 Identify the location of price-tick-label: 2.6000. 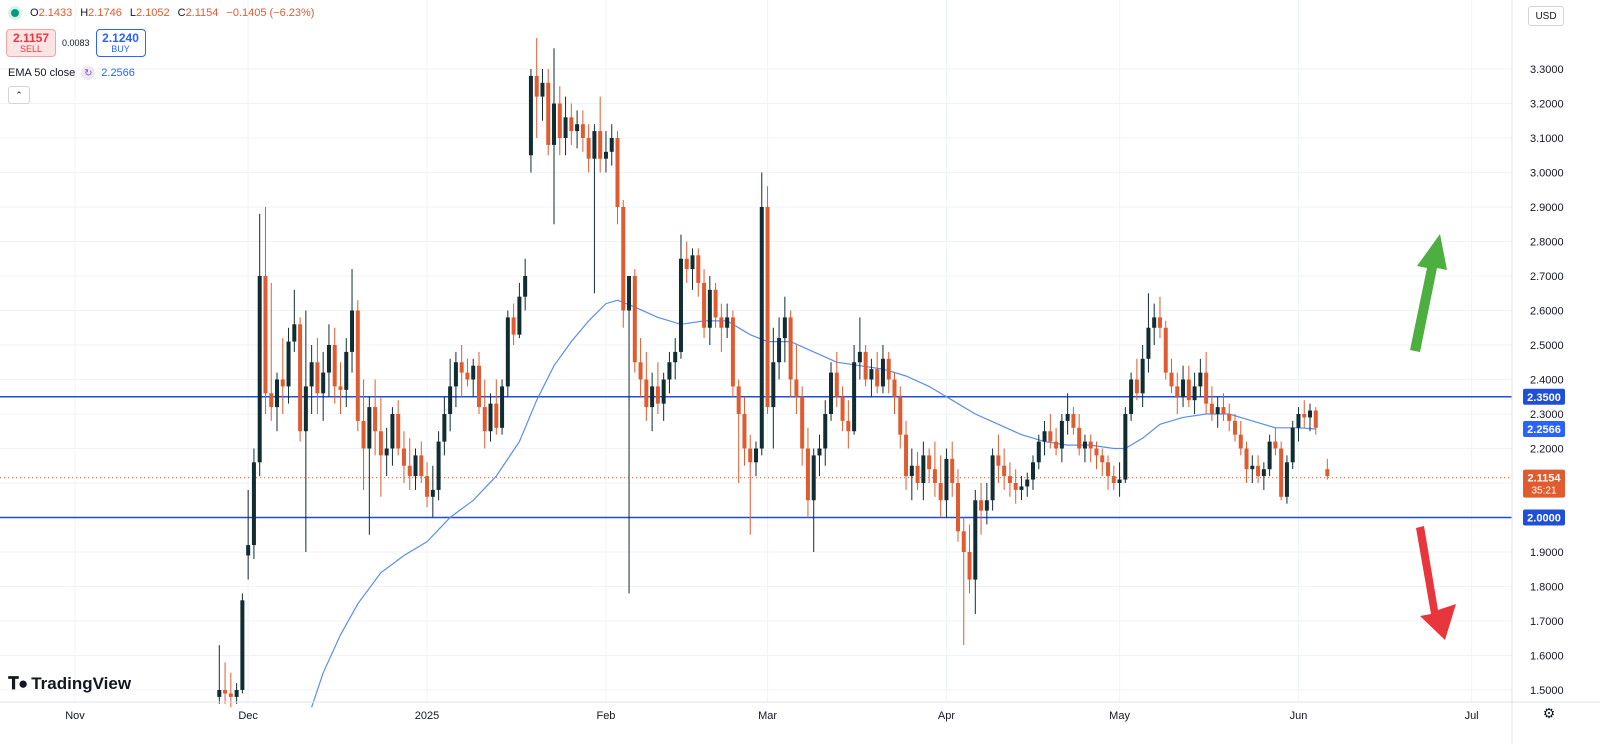
(1547, 312).